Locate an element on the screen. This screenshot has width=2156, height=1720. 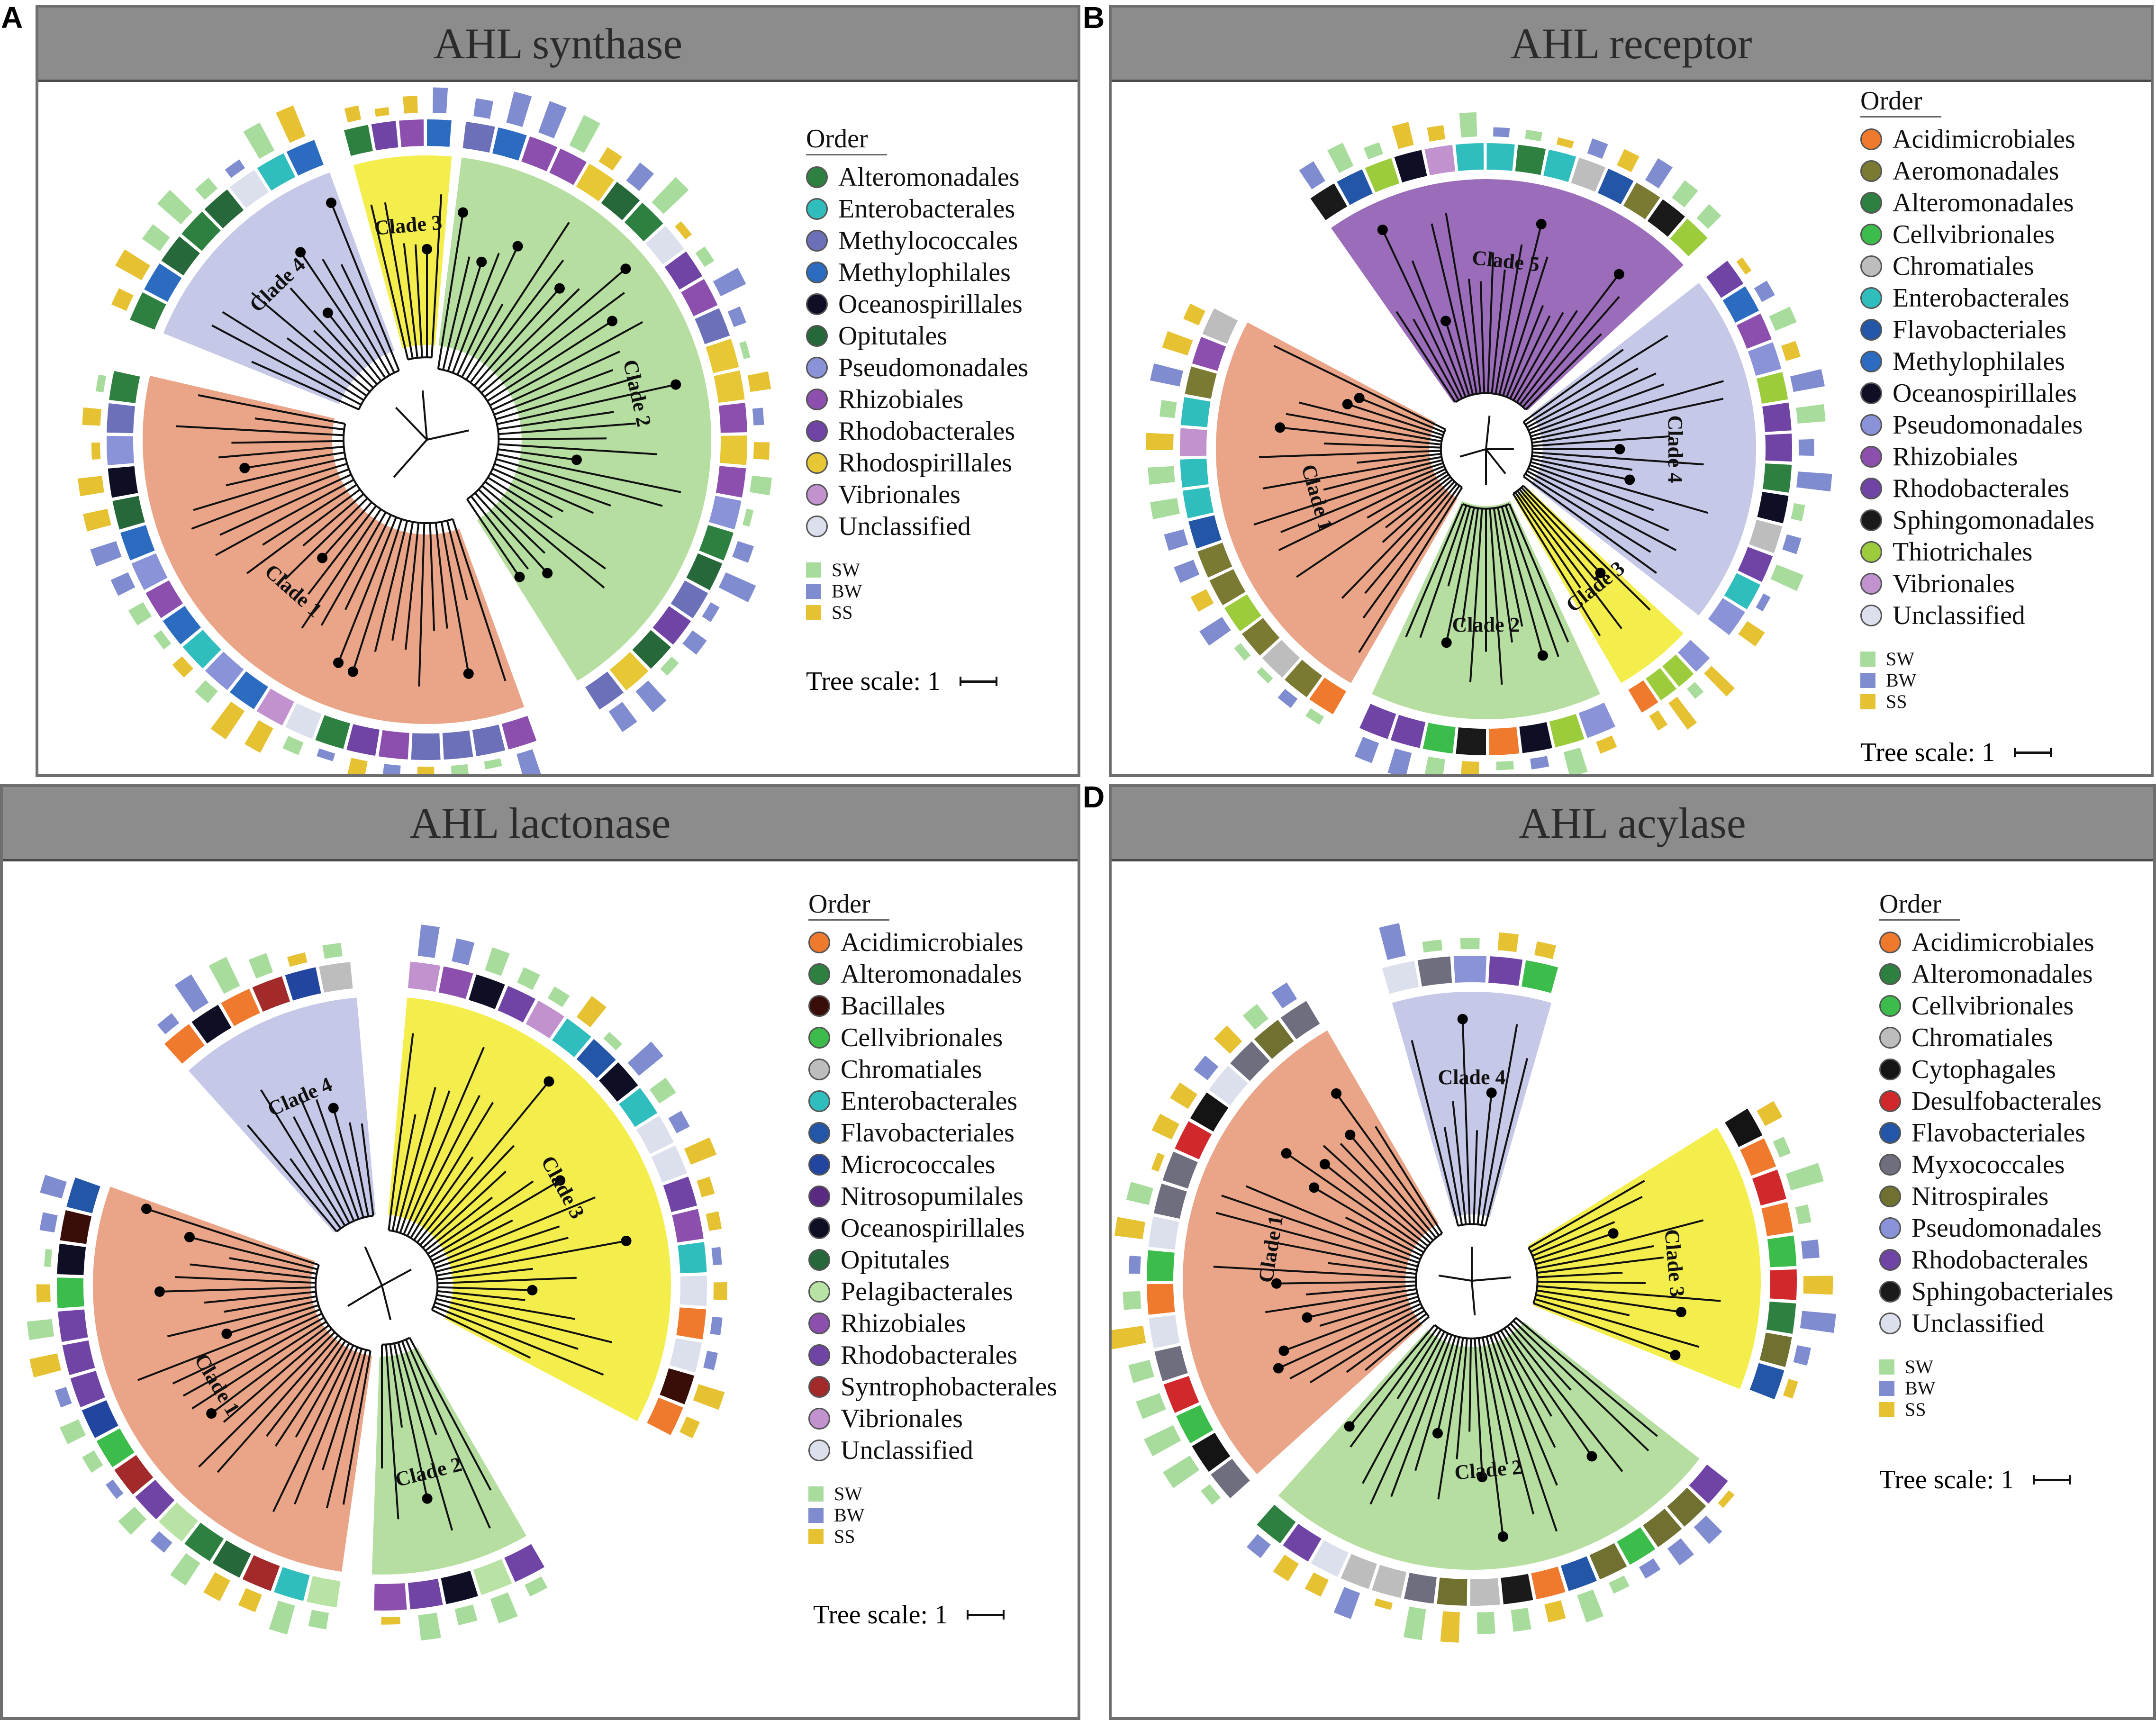
legend-title: Order is located at coordinates (846, 140).